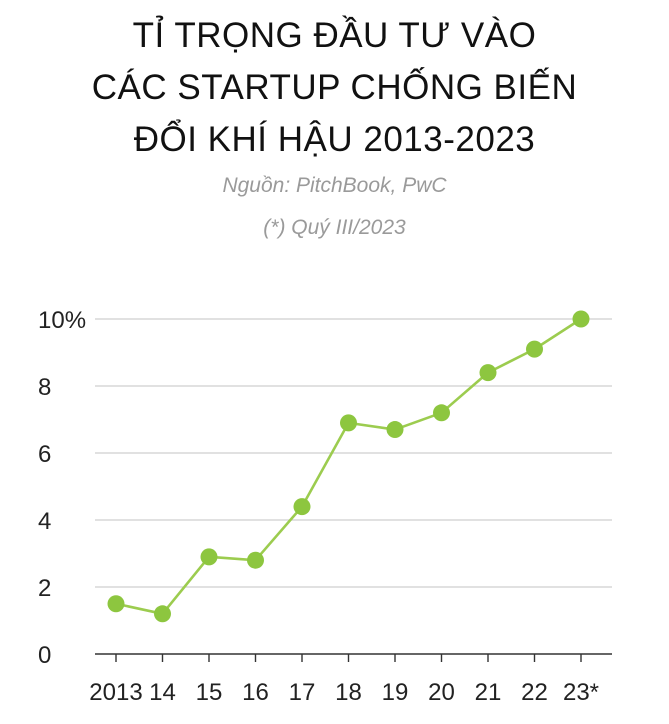 The width and height of the screenshot is (669, 724). What do you see at coordinates (334, 227) in the screenshot?
I see `footnote: (*) Quý III/2023` at bounding box center [334, 227].